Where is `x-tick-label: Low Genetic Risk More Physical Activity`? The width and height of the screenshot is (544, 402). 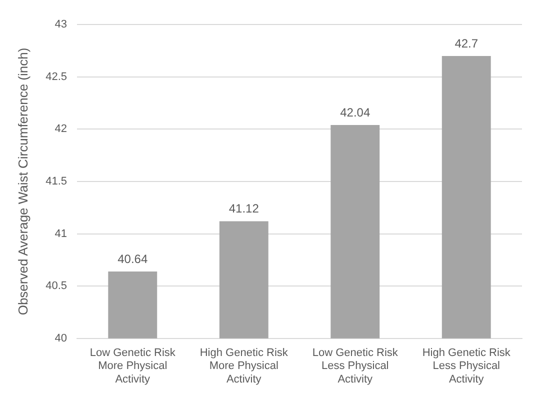 x-tick-label: Low Genetic Risk More Physical Activity is located at coordinates (133, 366).